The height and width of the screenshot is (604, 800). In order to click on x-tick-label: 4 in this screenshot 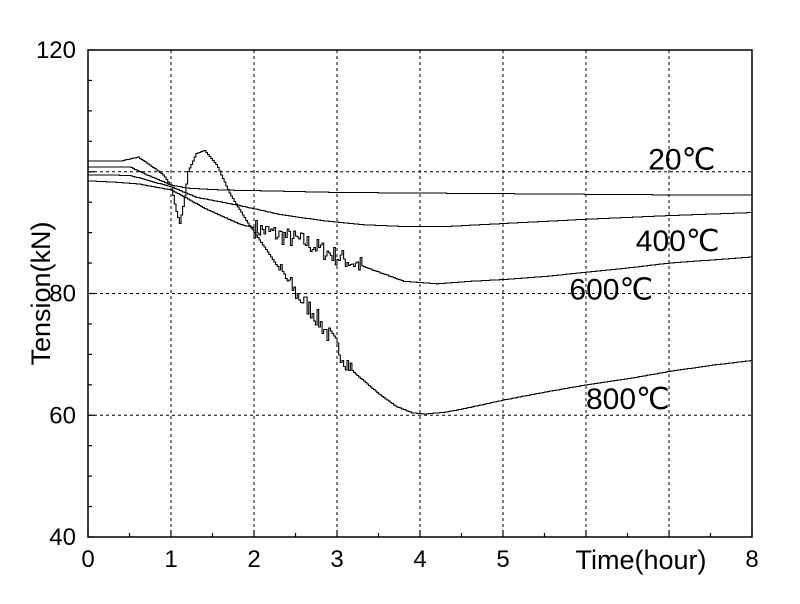, I will do `click(419, 559)`.